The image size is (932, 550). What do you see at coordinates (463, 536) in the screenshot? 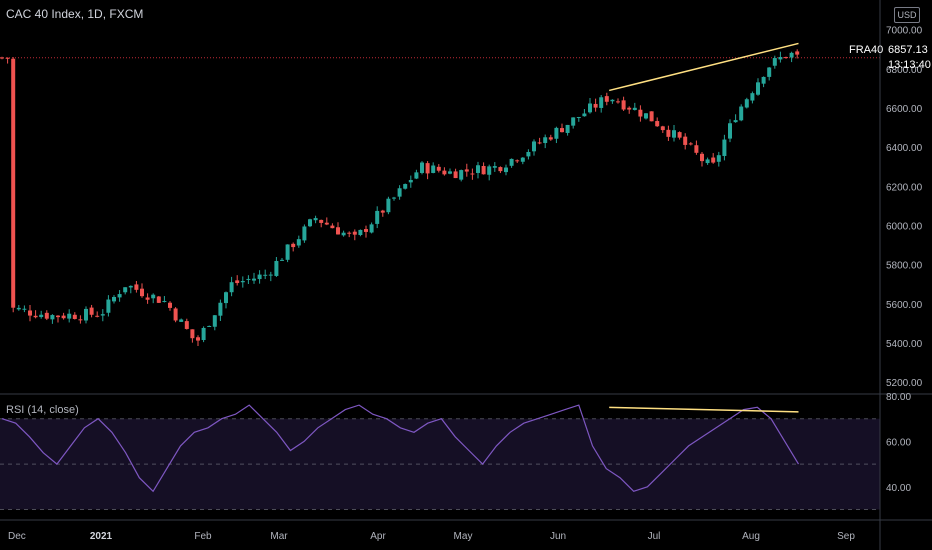
I see `x-axis-tick-5: May` at bounding box center [463, 536].